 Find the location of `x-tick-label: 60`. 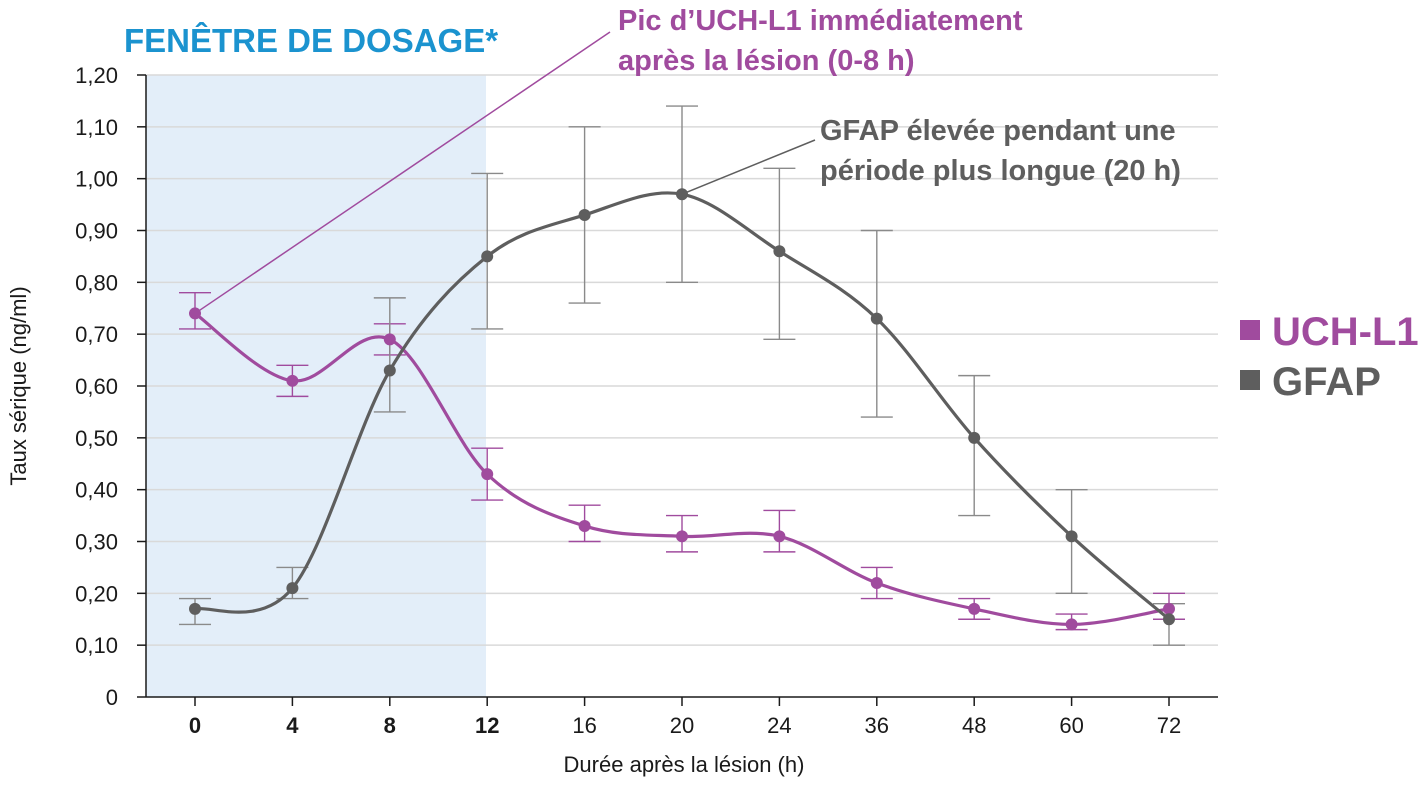

x-tick-label: 60 is located at coordinates (1071, 725).